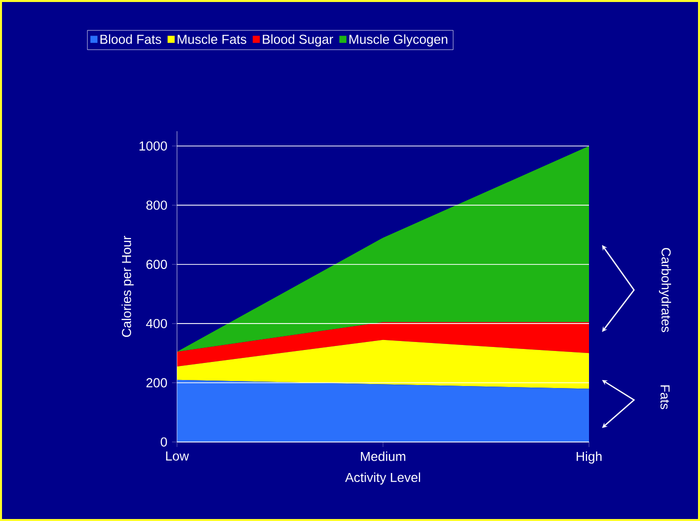 The width and height of the screenshot is (700, 521). What do you see at coordinates (665, 397) in the screenshot?
I see `text: Fats` at bounding box center [665, 397].